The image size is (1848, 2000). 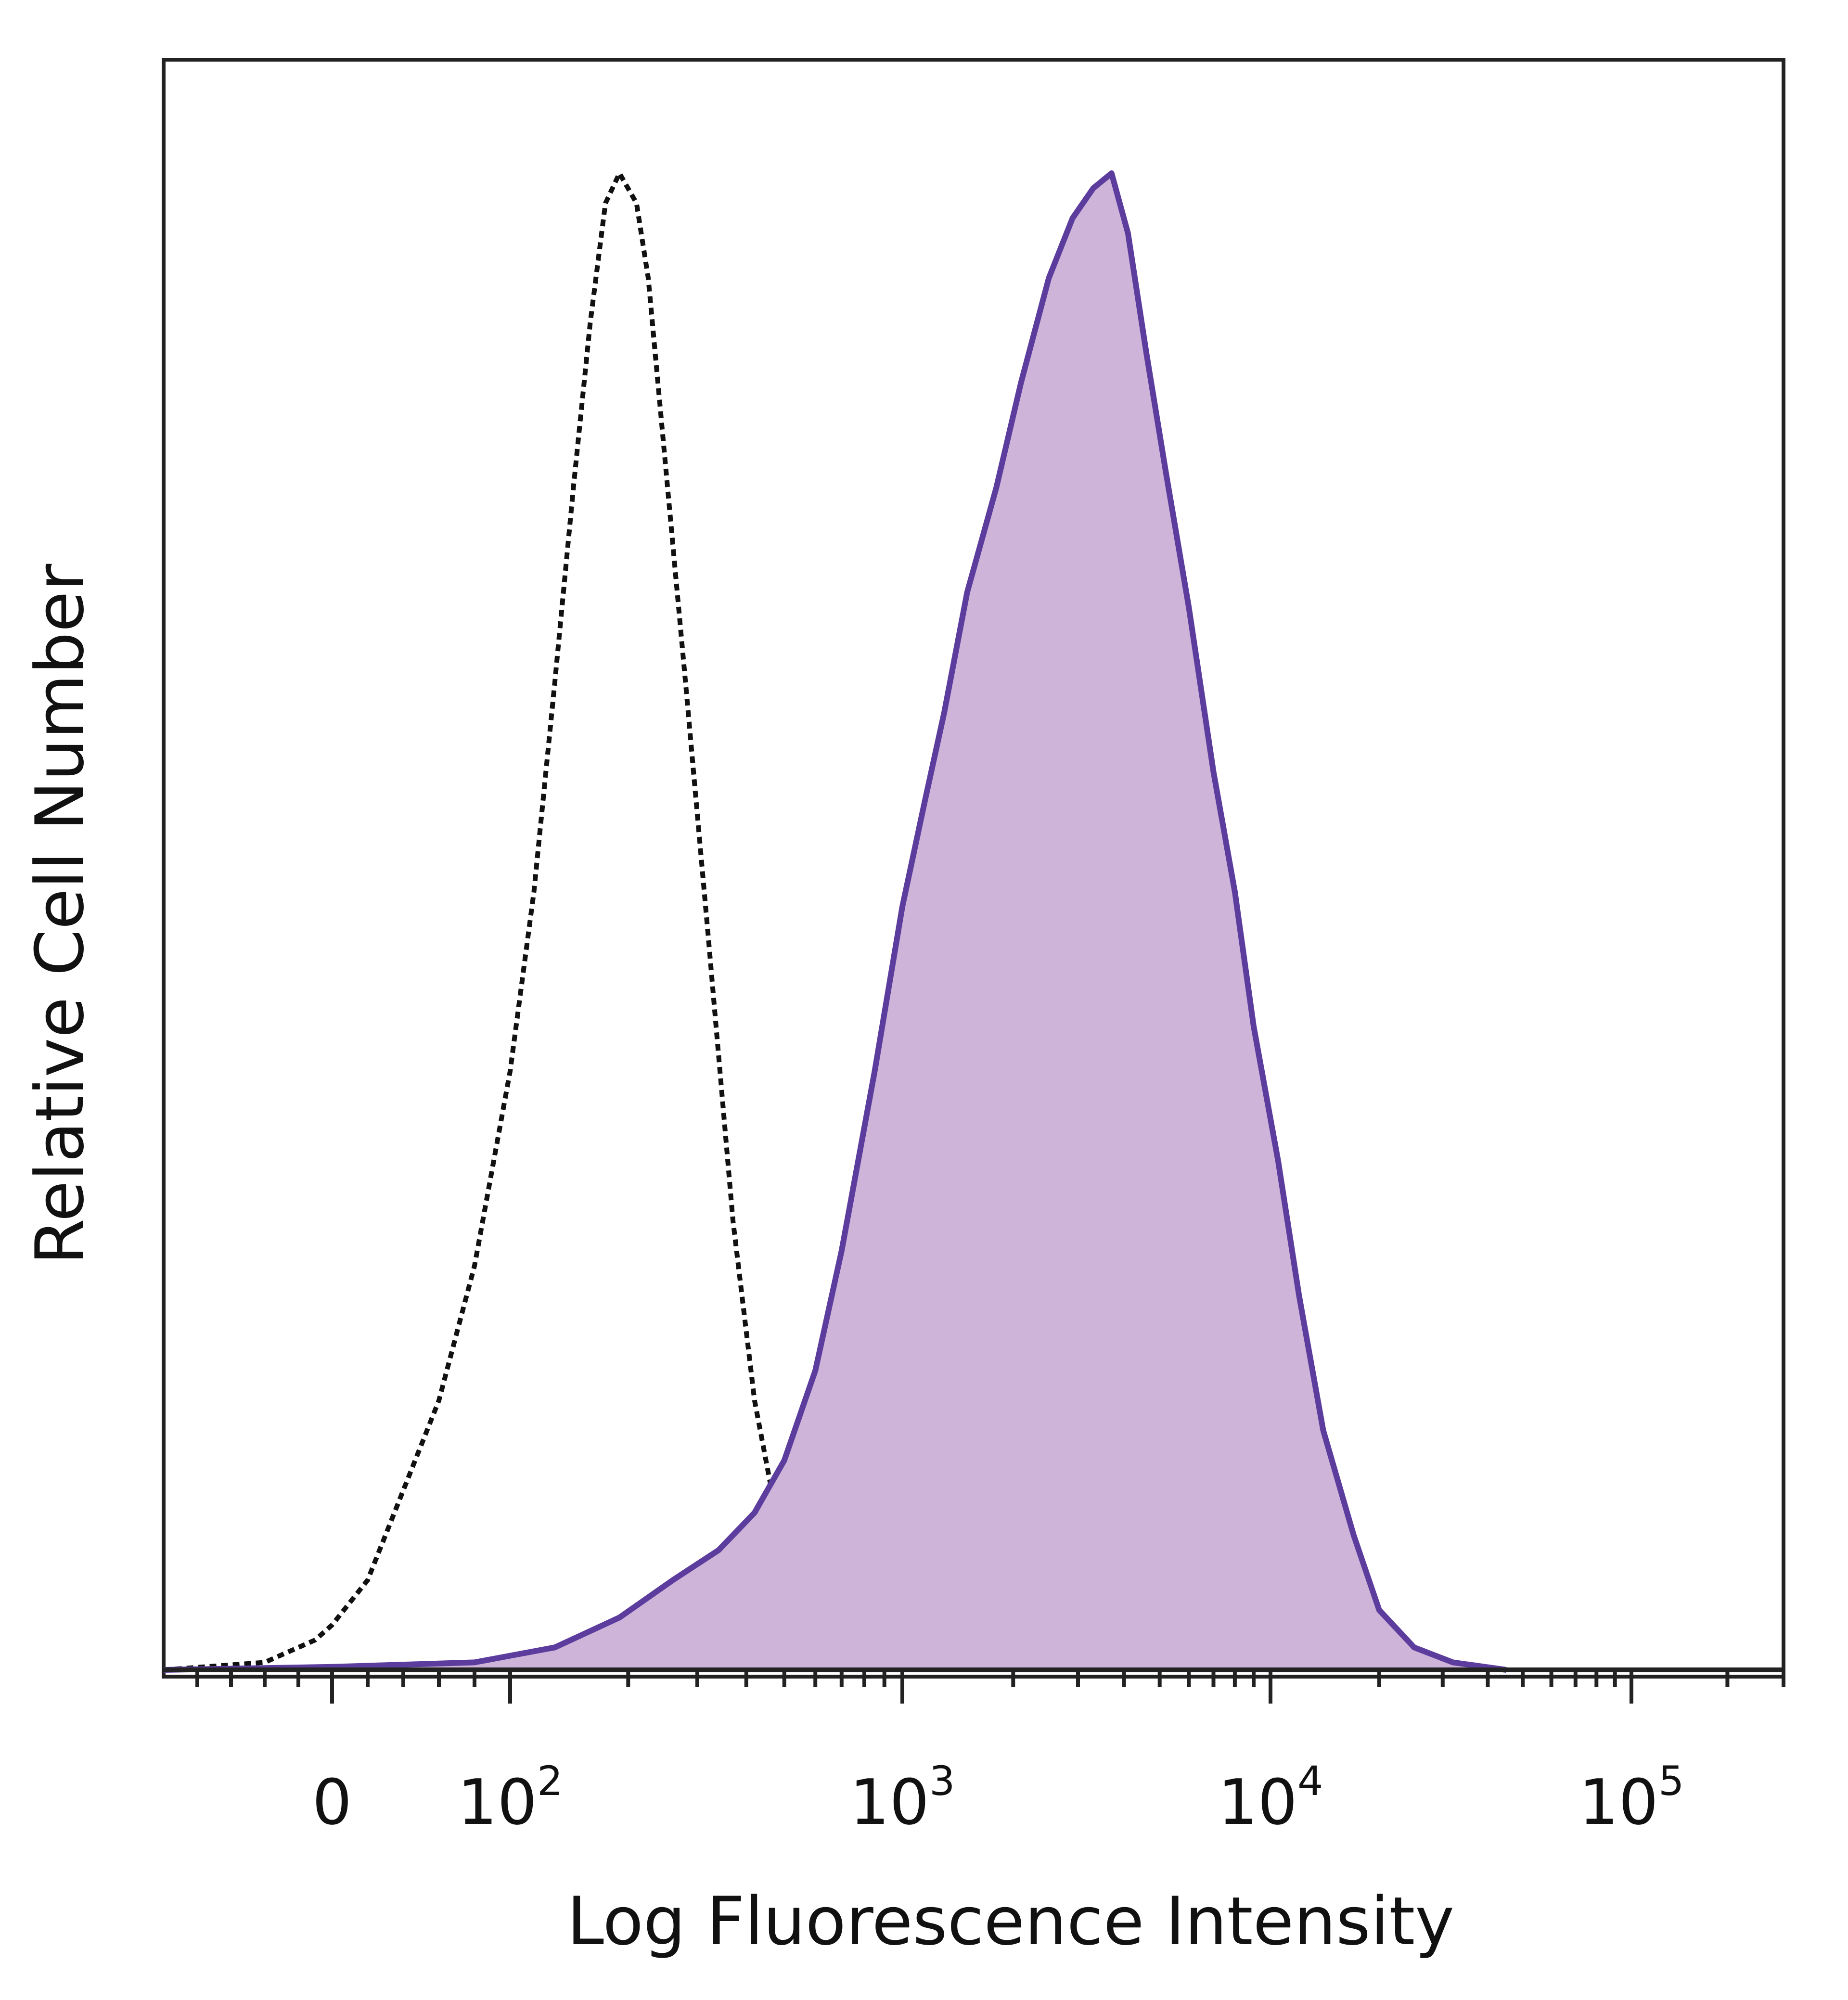 What do you see at coordinates (332, 1802) in the screenshot?
I see `x-tick-label: 0` at bounding box center [332, 1802].